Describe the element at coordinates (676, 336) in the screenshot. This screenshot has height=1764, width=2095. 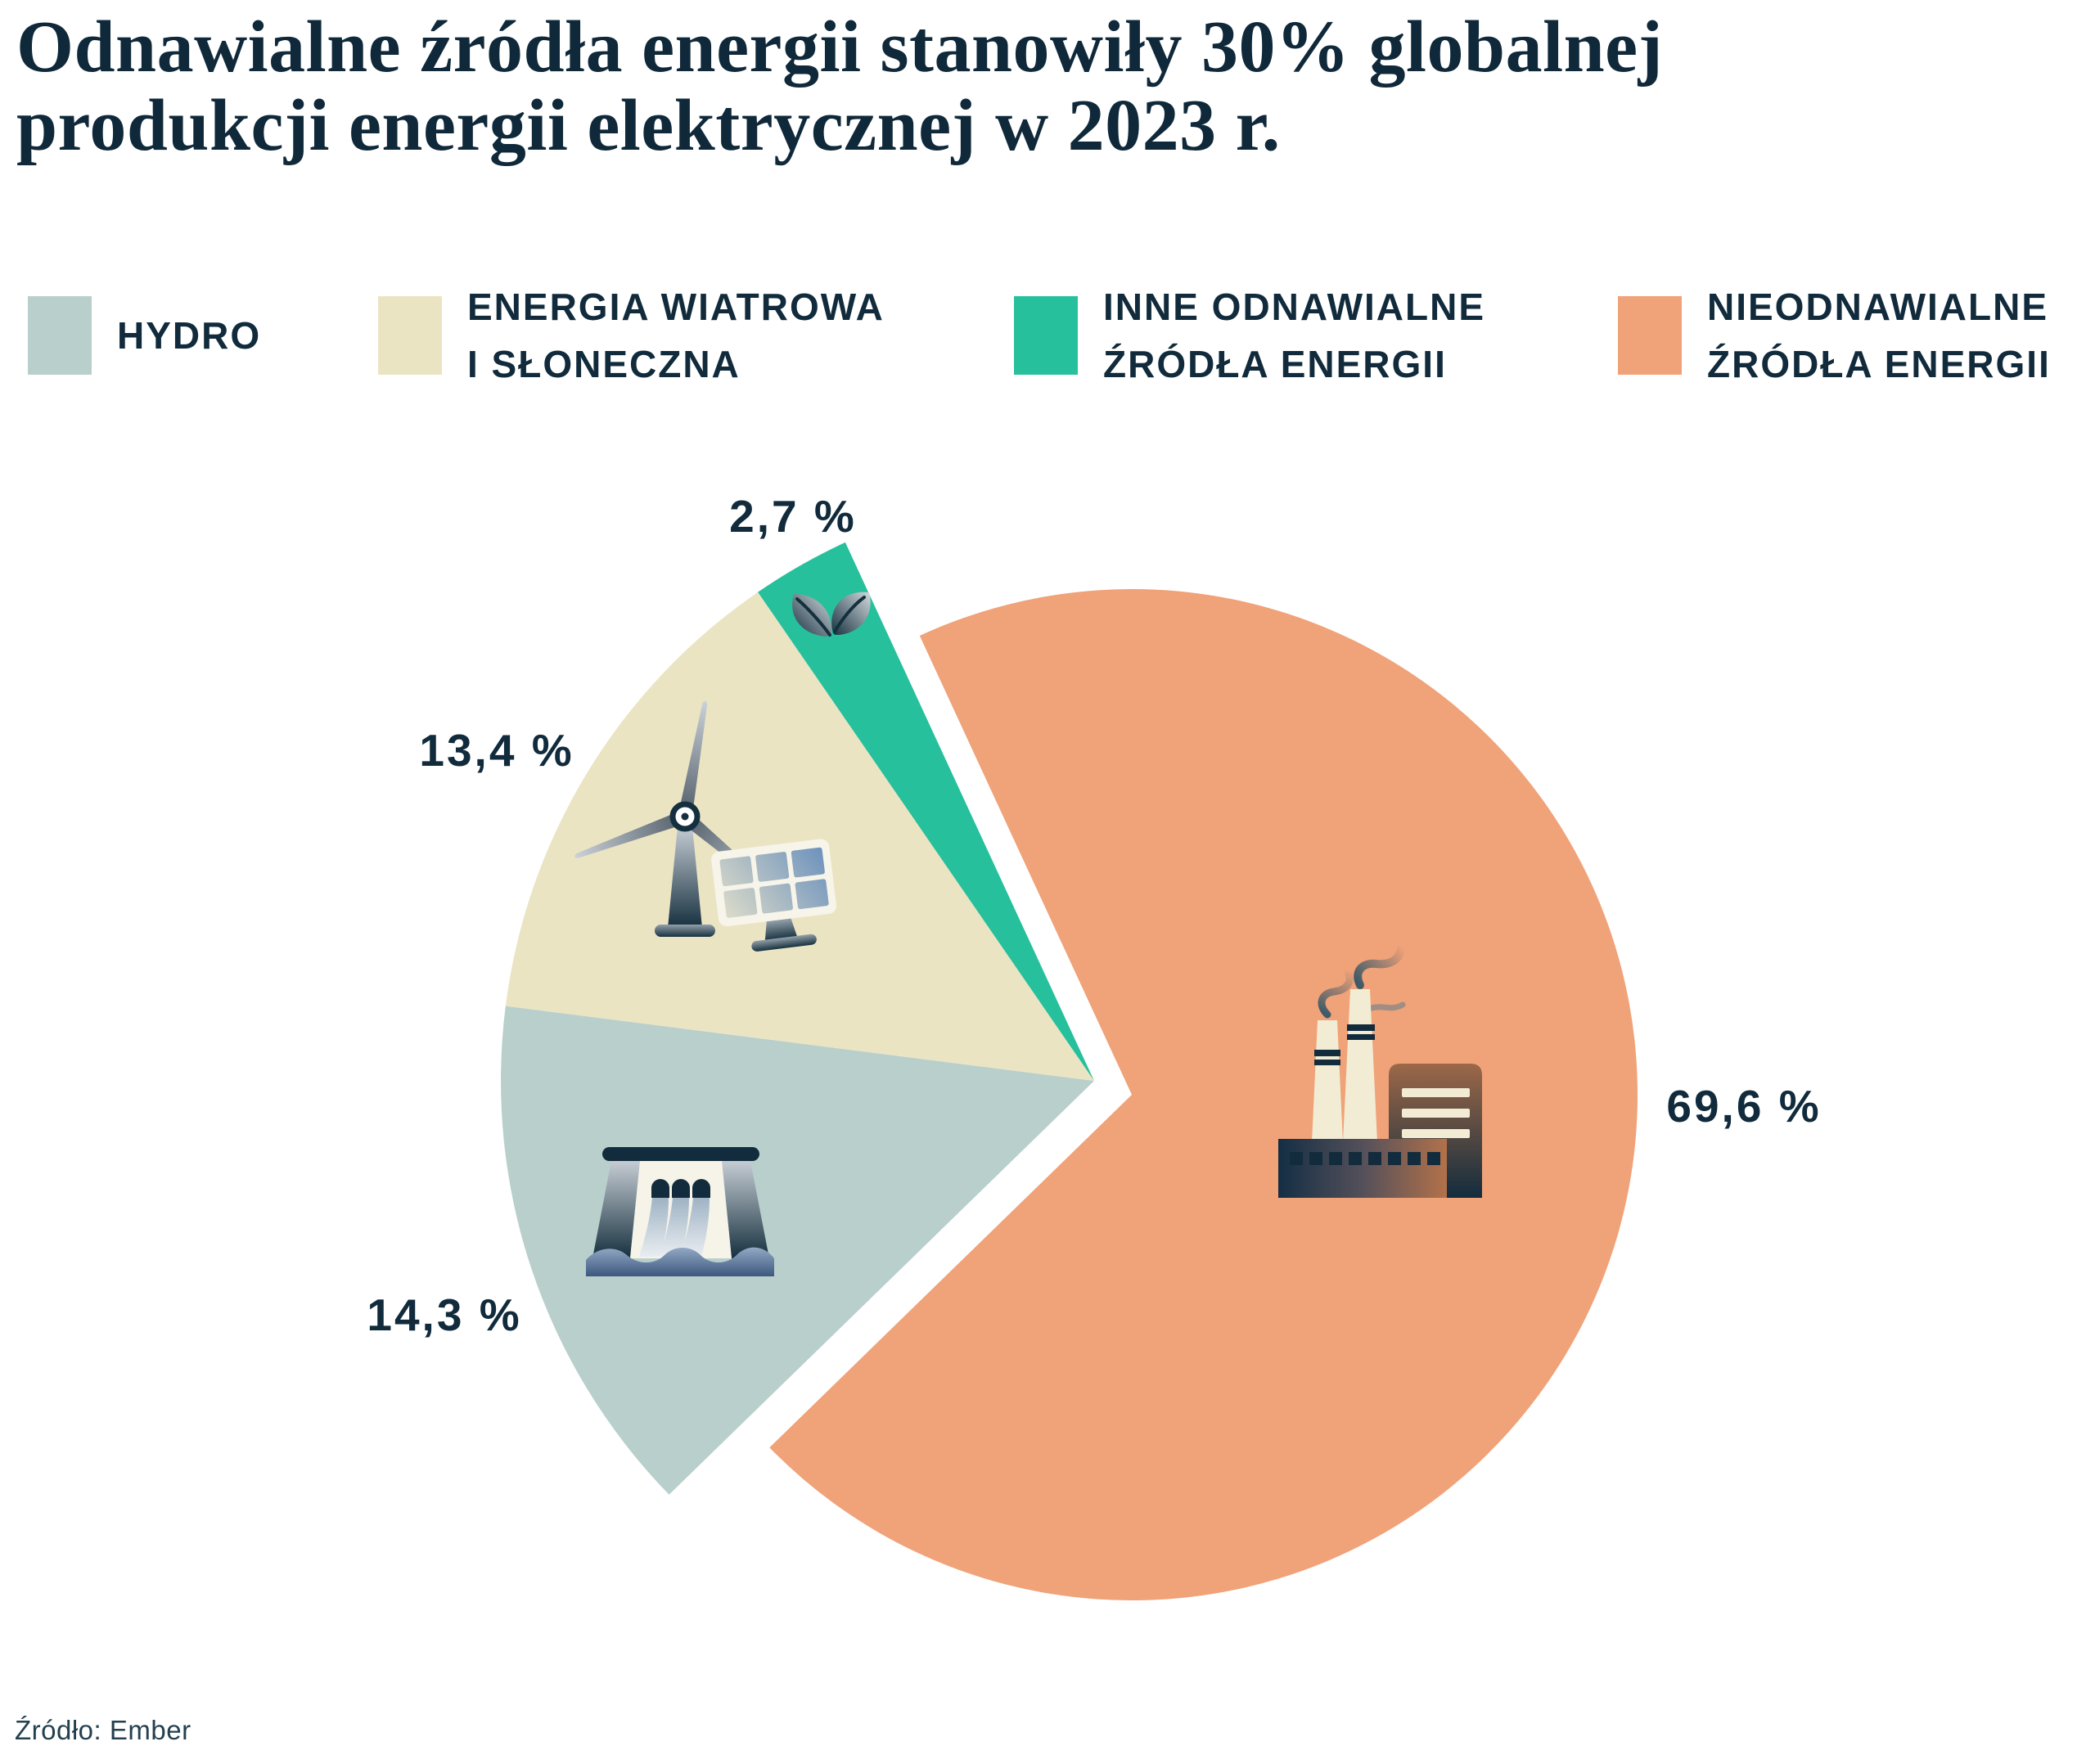
I see `legend-label-wind-solar: ENERGIA WIATROWA I SŁONECZNA` at that location.